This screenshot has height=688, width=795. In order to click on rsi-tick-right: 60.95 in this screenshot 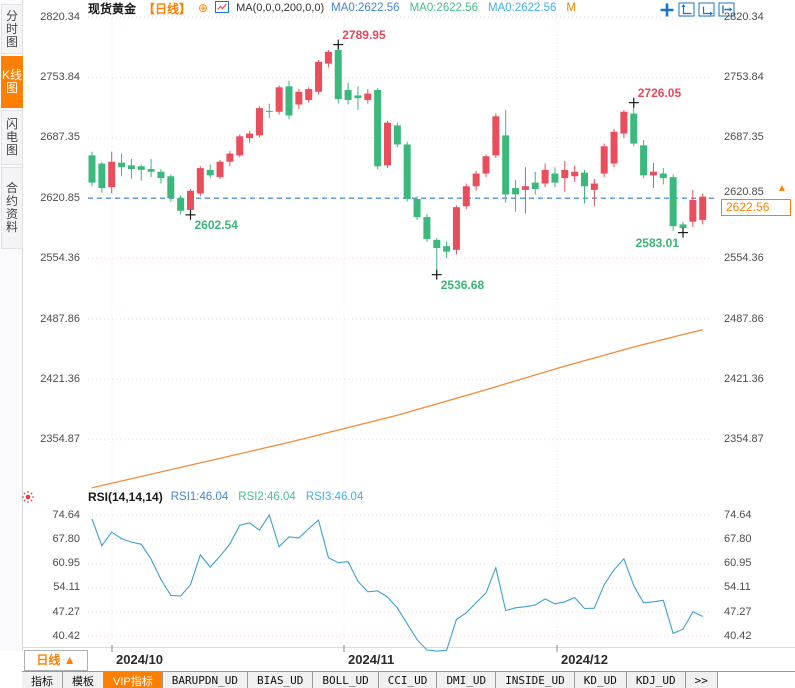, I will do `click(738, 563)`.